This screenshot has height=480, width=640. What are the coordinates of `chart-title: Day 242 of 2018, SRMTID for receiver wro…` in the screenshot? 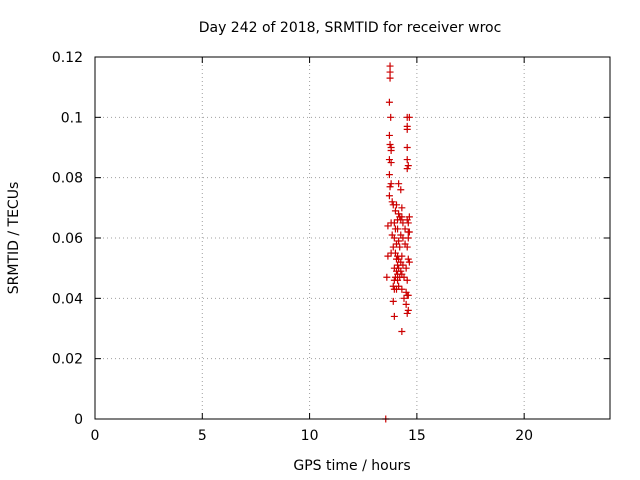 It's located at (350, 28).